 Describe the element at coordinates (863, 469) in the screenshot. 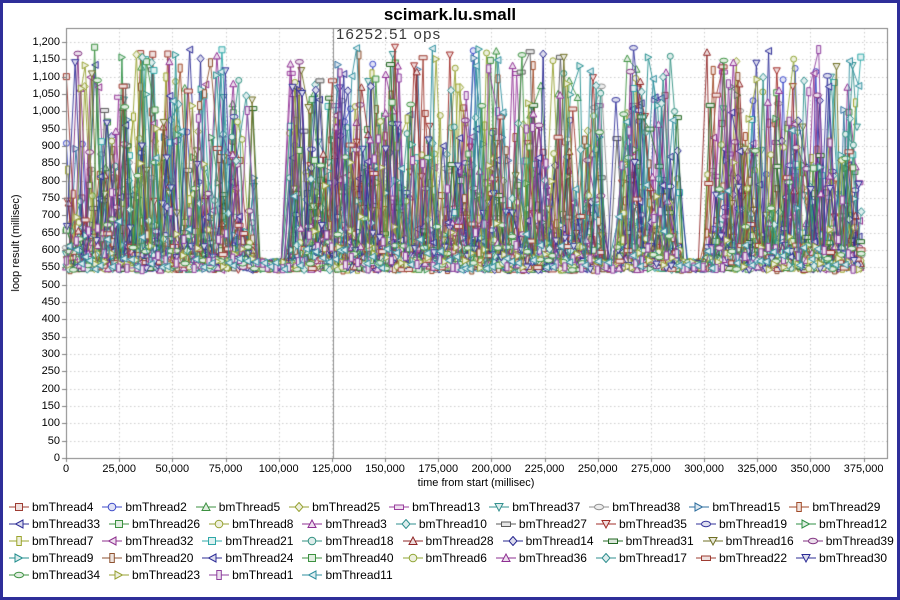

I see `x-tick-label: 375,000` at that location.